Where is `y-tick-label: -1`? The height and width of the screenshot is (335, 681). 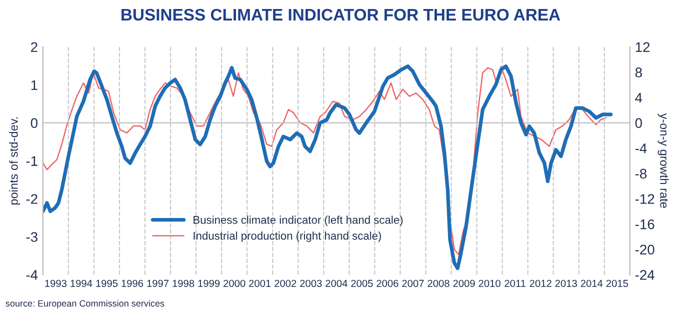
y-tick-label: -1 is located at coordinates (32, 161).